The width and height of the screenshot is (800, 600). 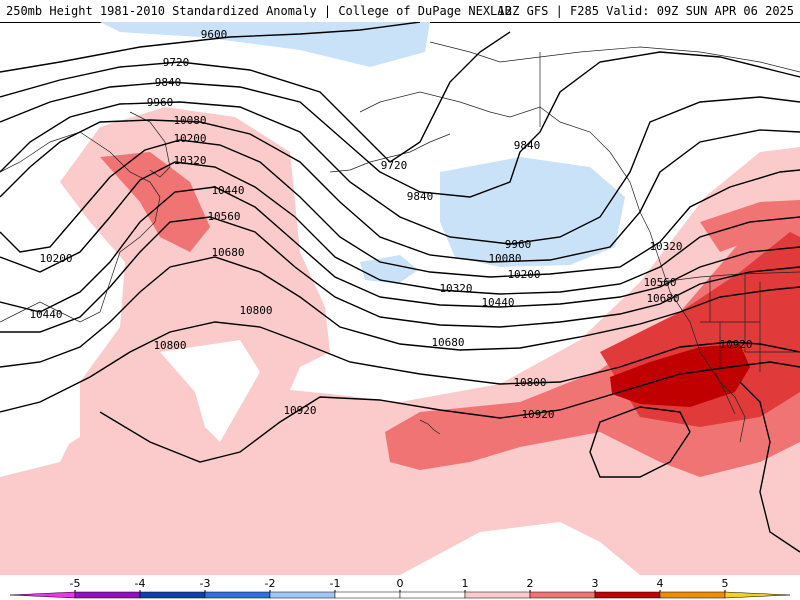 I want to click on pos-anomaly-2-west, so click(x=155, y=202).